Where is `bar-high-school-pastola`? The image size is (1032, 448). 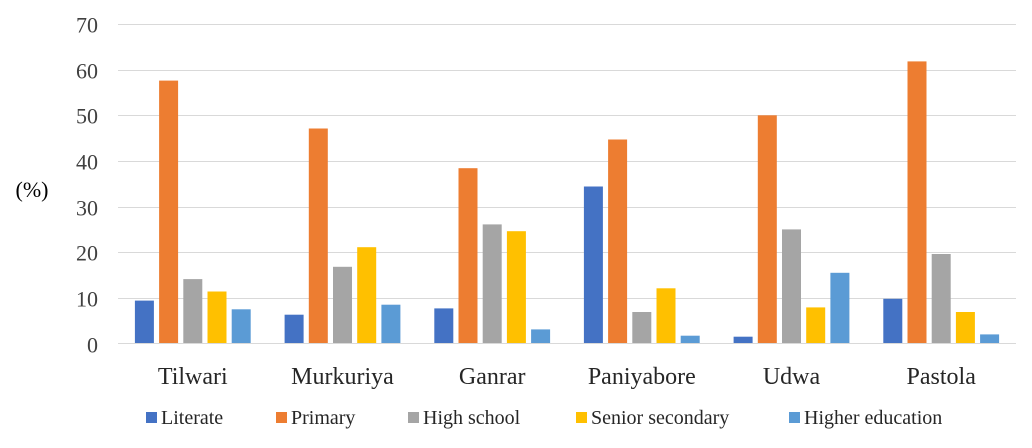 bar-high-school-pastola is located at coordinates (941, 299).